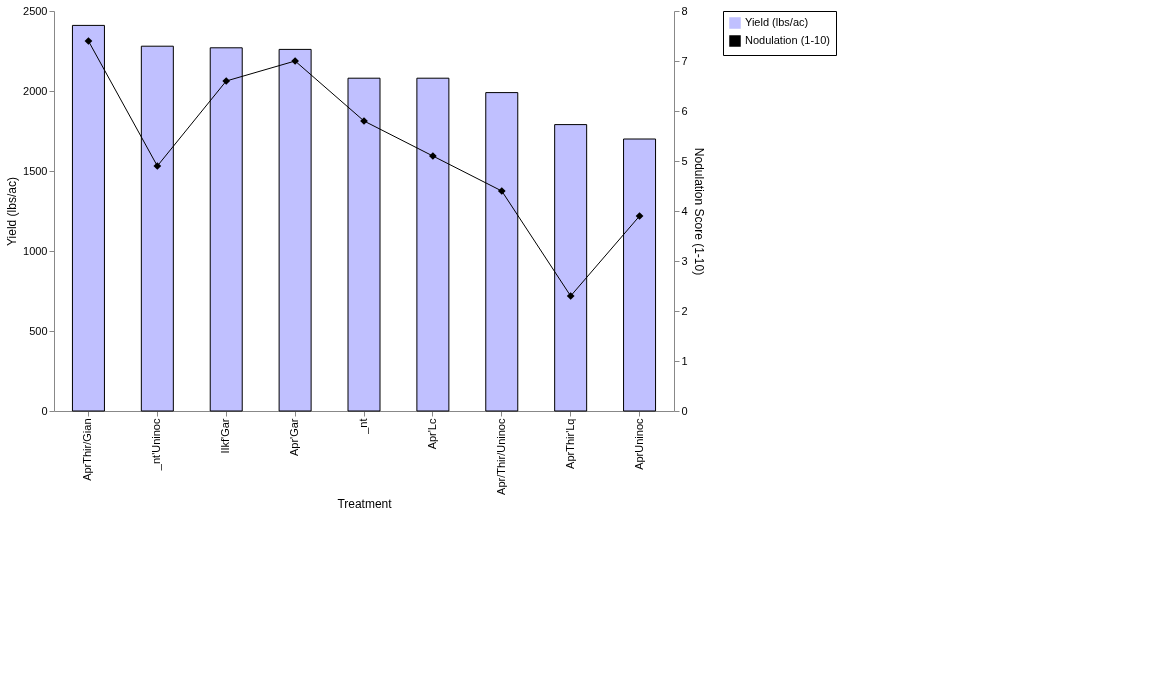 Image resolution: width=1160 pixels, height=691 pixels. I want to click on x-tick-label: Apr'Gar, so click(294, 437).